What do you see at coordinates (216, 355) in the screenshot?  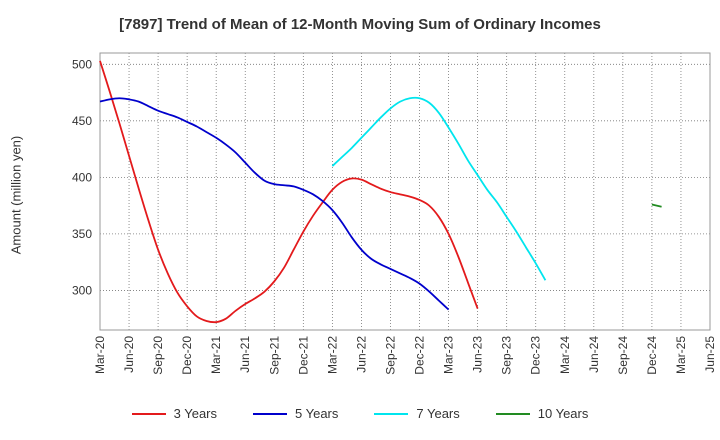 I see `x-tick-label-mar-21: Mar-21` at bounding box center [216, 355].